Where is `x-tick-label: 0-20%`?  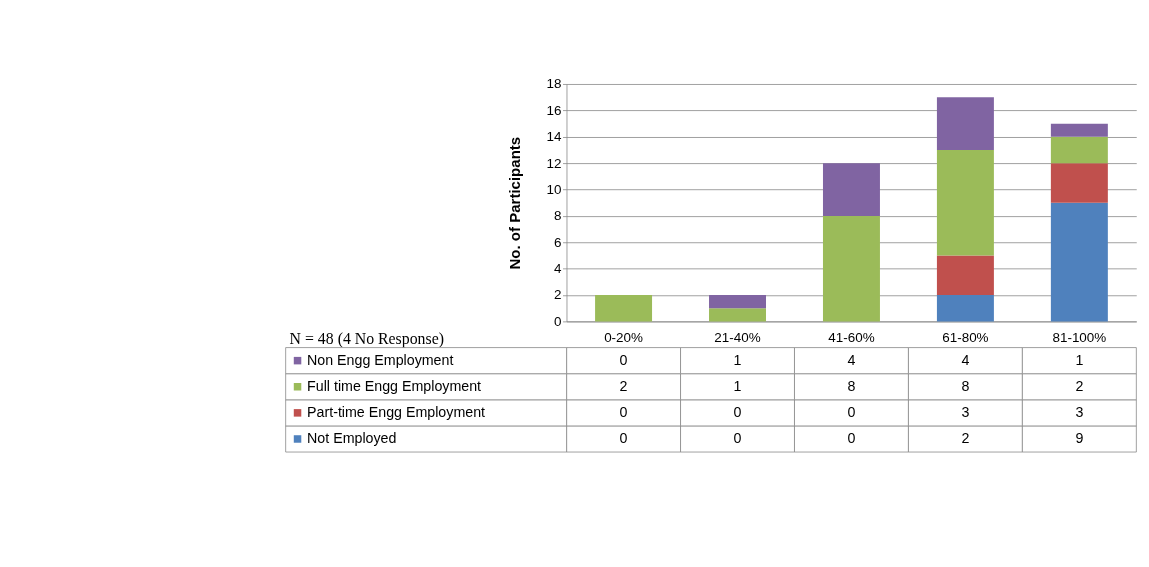 x-tick-label: 0-20% is located at coordinates (624, 337).